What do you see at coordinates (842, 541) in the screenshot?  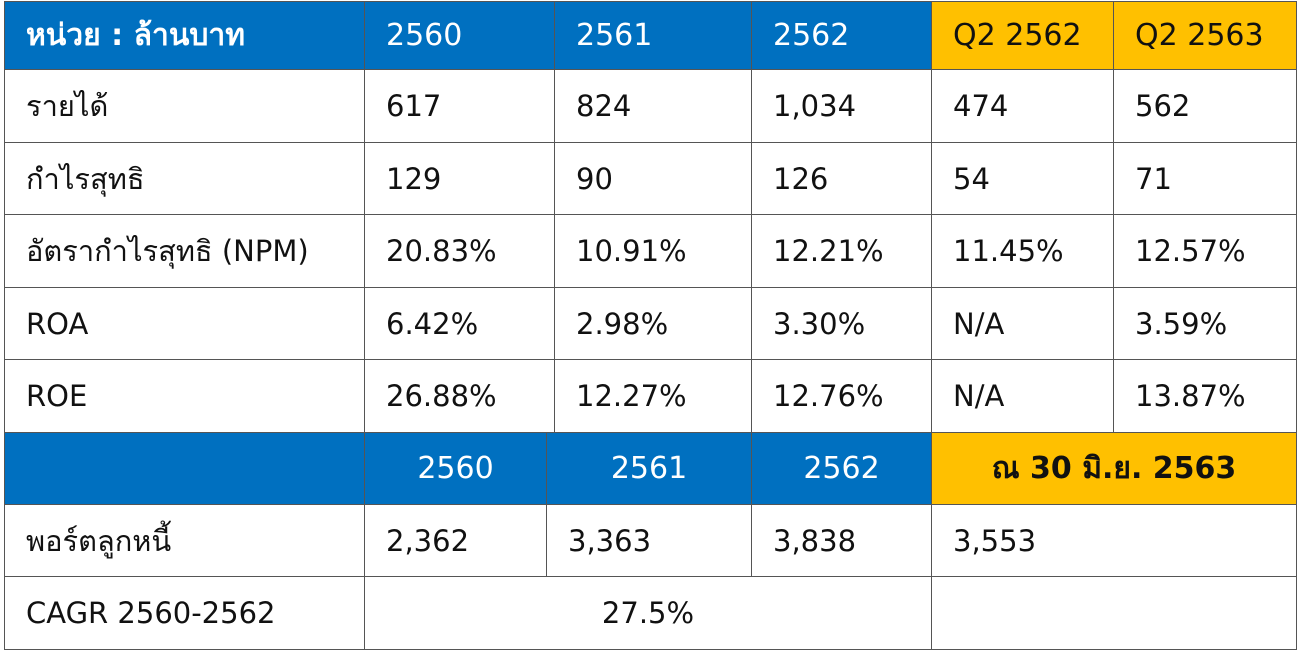 I see `cell-value: 3,838` at bounding box center [842, 541].